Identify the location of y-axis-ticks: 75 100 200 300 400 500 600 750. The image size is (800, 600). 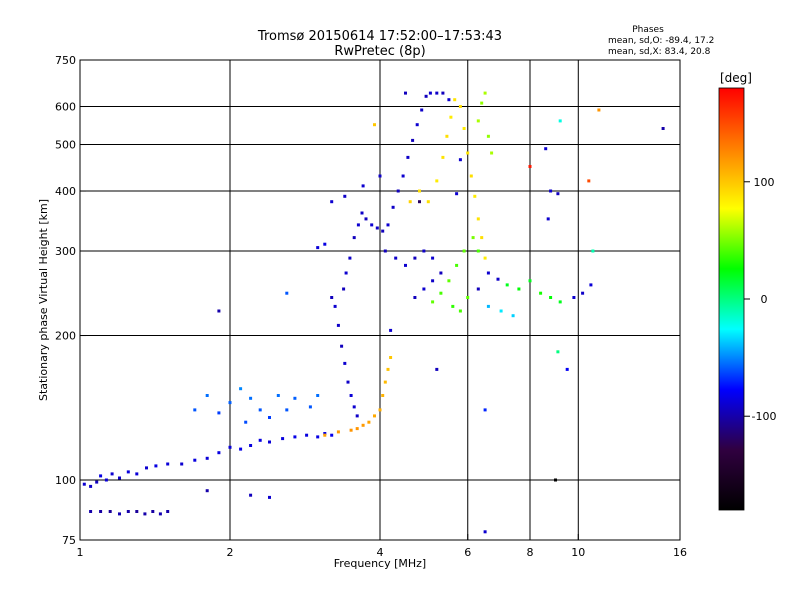
(70, 300).